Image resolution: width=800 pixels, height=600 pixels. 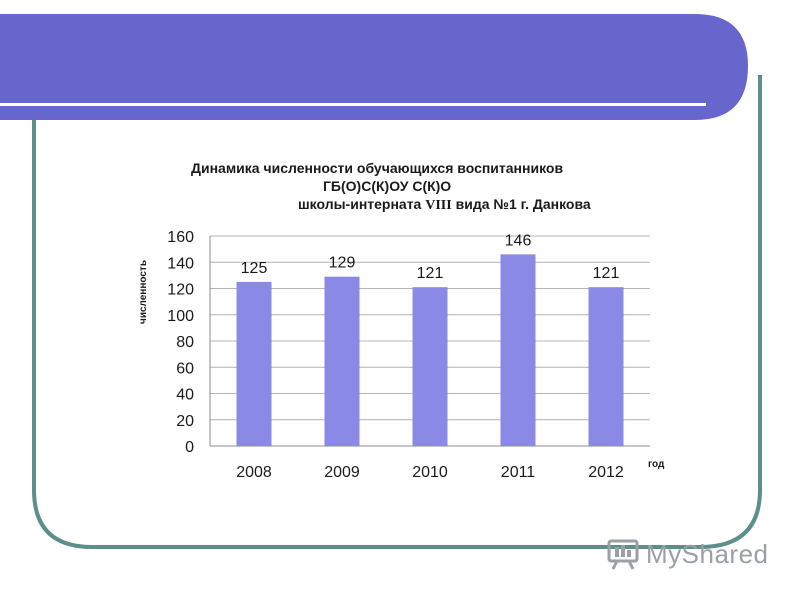 What do you see at coordinates (430, 472) in the screenshot?
I see `x-tick-label: 2010` at bounding box center [430, 472].